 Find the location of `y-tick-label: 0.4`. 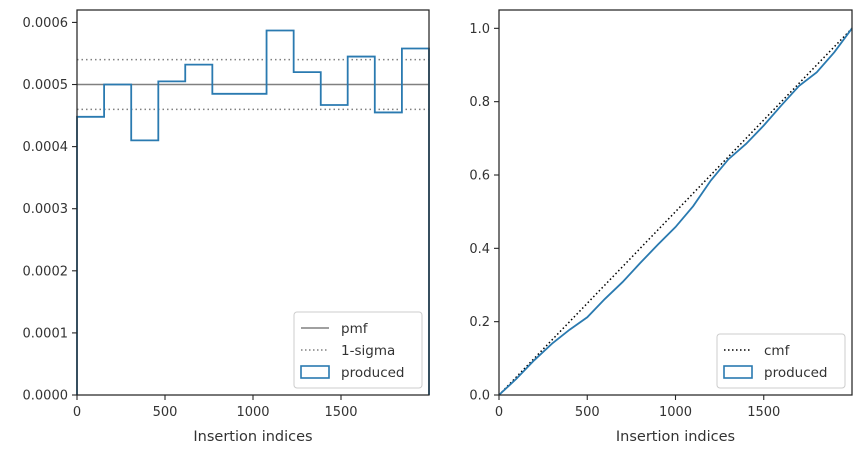

y-tick-label: 0.4 is located at coordinates (479, 249).